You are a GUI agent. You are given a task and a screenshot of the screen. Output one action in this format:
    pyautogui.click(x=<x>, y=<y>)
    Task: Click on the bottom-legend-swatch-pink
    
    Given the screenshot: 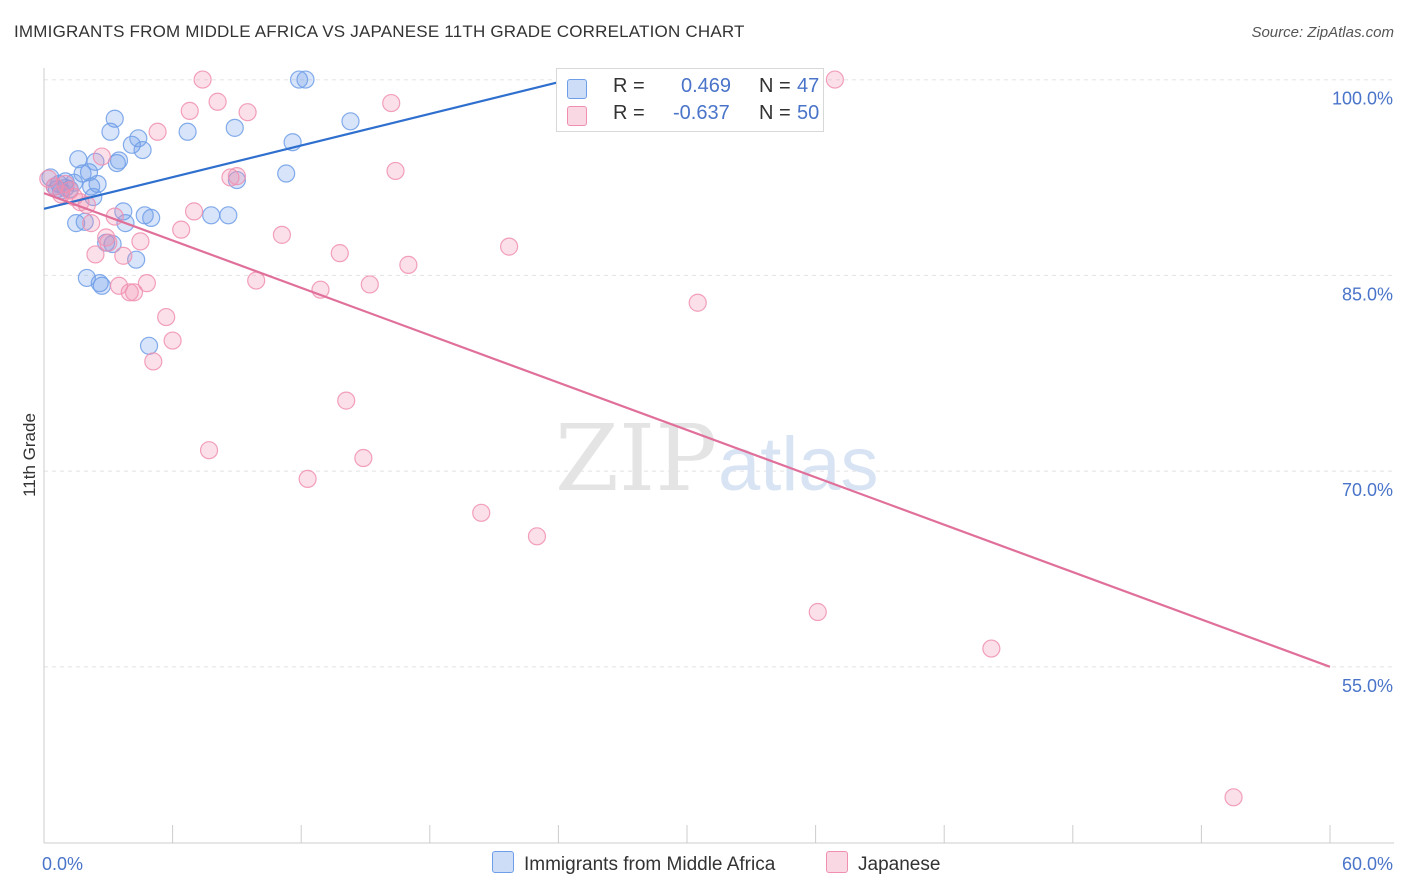 What is the action you would take?
    pyautogui.click(x=837, y=862)
    